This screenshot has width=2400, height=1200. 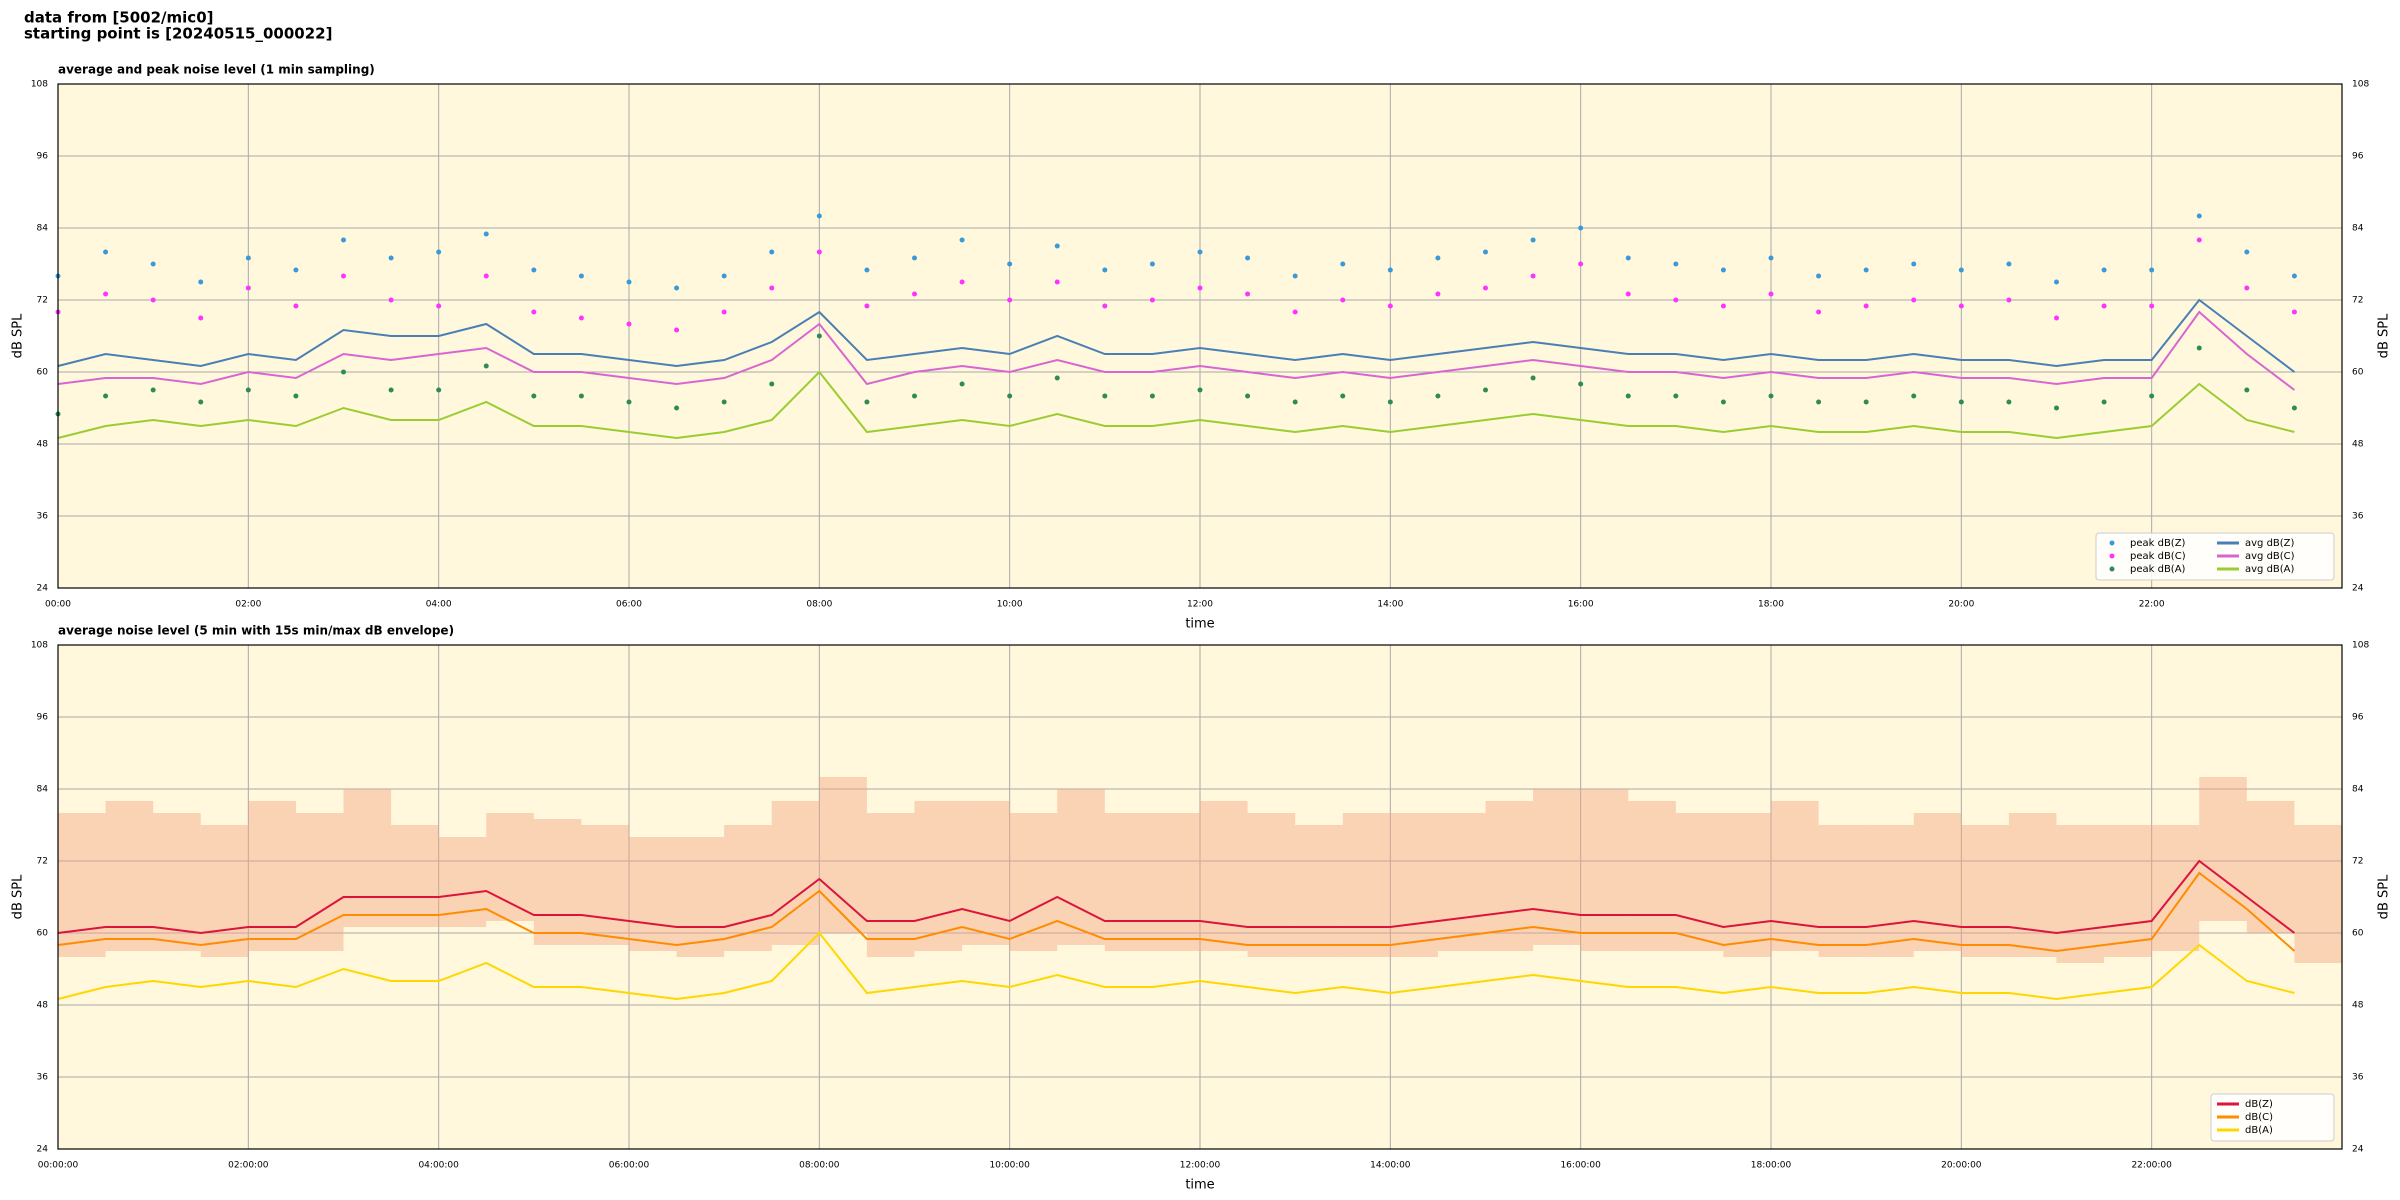 I want to click on y-tick-label: 48, so click(x=43, y=445).